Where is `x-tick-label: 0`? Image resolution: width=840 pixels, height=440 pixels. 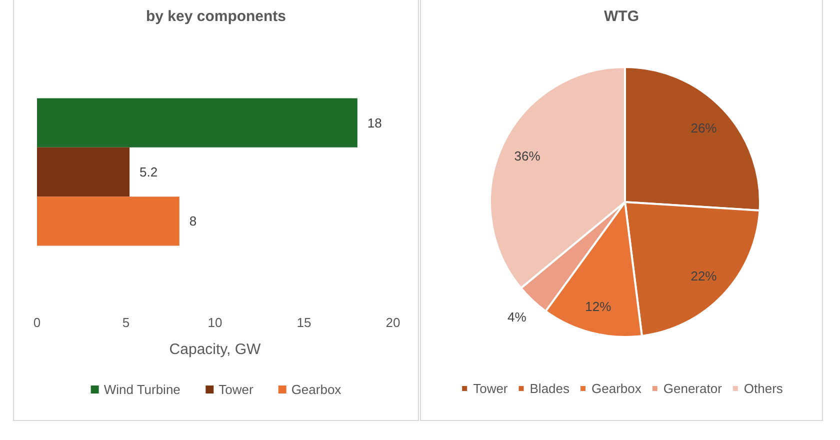
x-tick-label: 0 is located at coordinates (37, 322).